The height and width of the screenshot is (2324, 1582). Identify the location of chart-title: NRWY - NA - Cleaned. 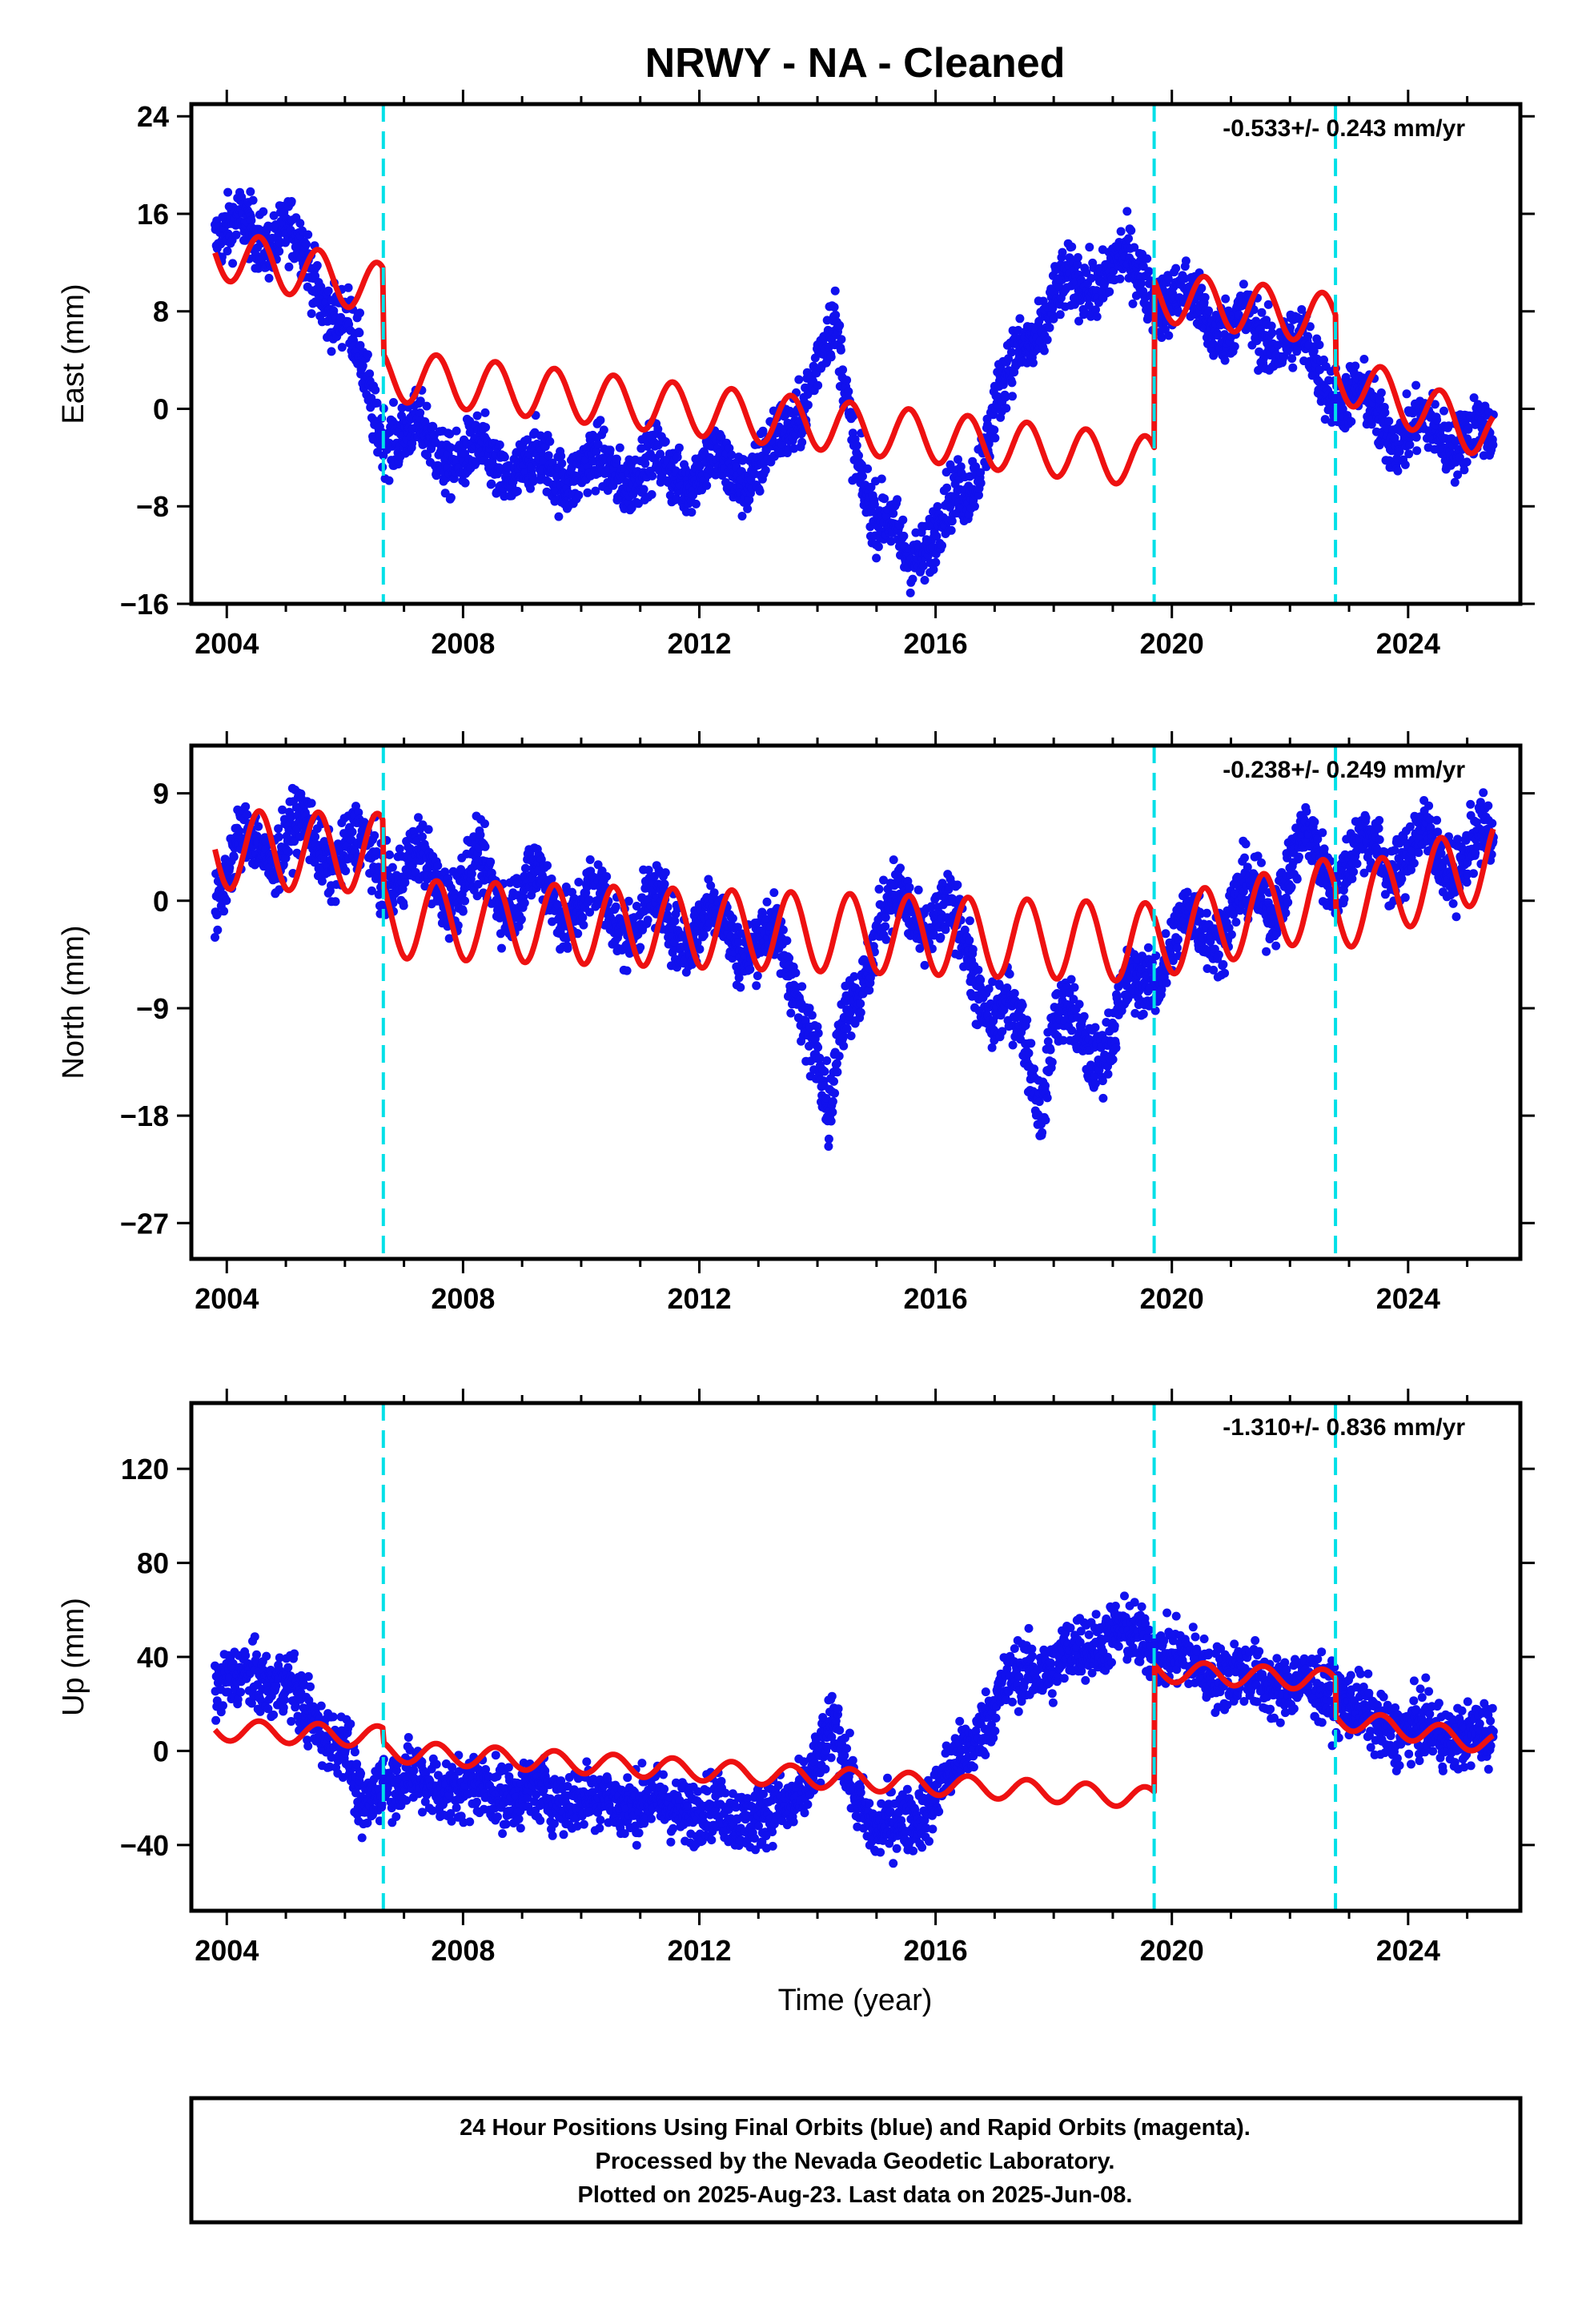
(855, 63).